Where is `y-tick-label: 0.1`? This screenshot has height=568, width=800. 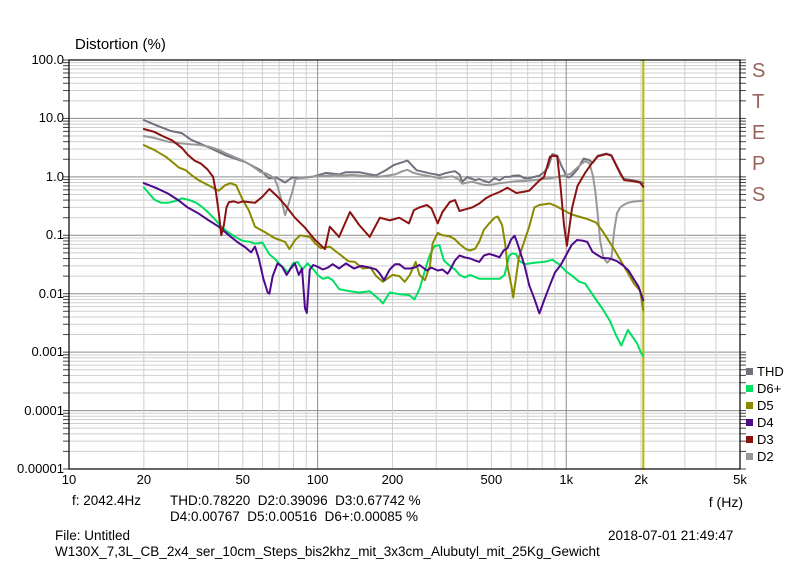
y-tick-label: 0.1 is located at coordinates (54, 235).